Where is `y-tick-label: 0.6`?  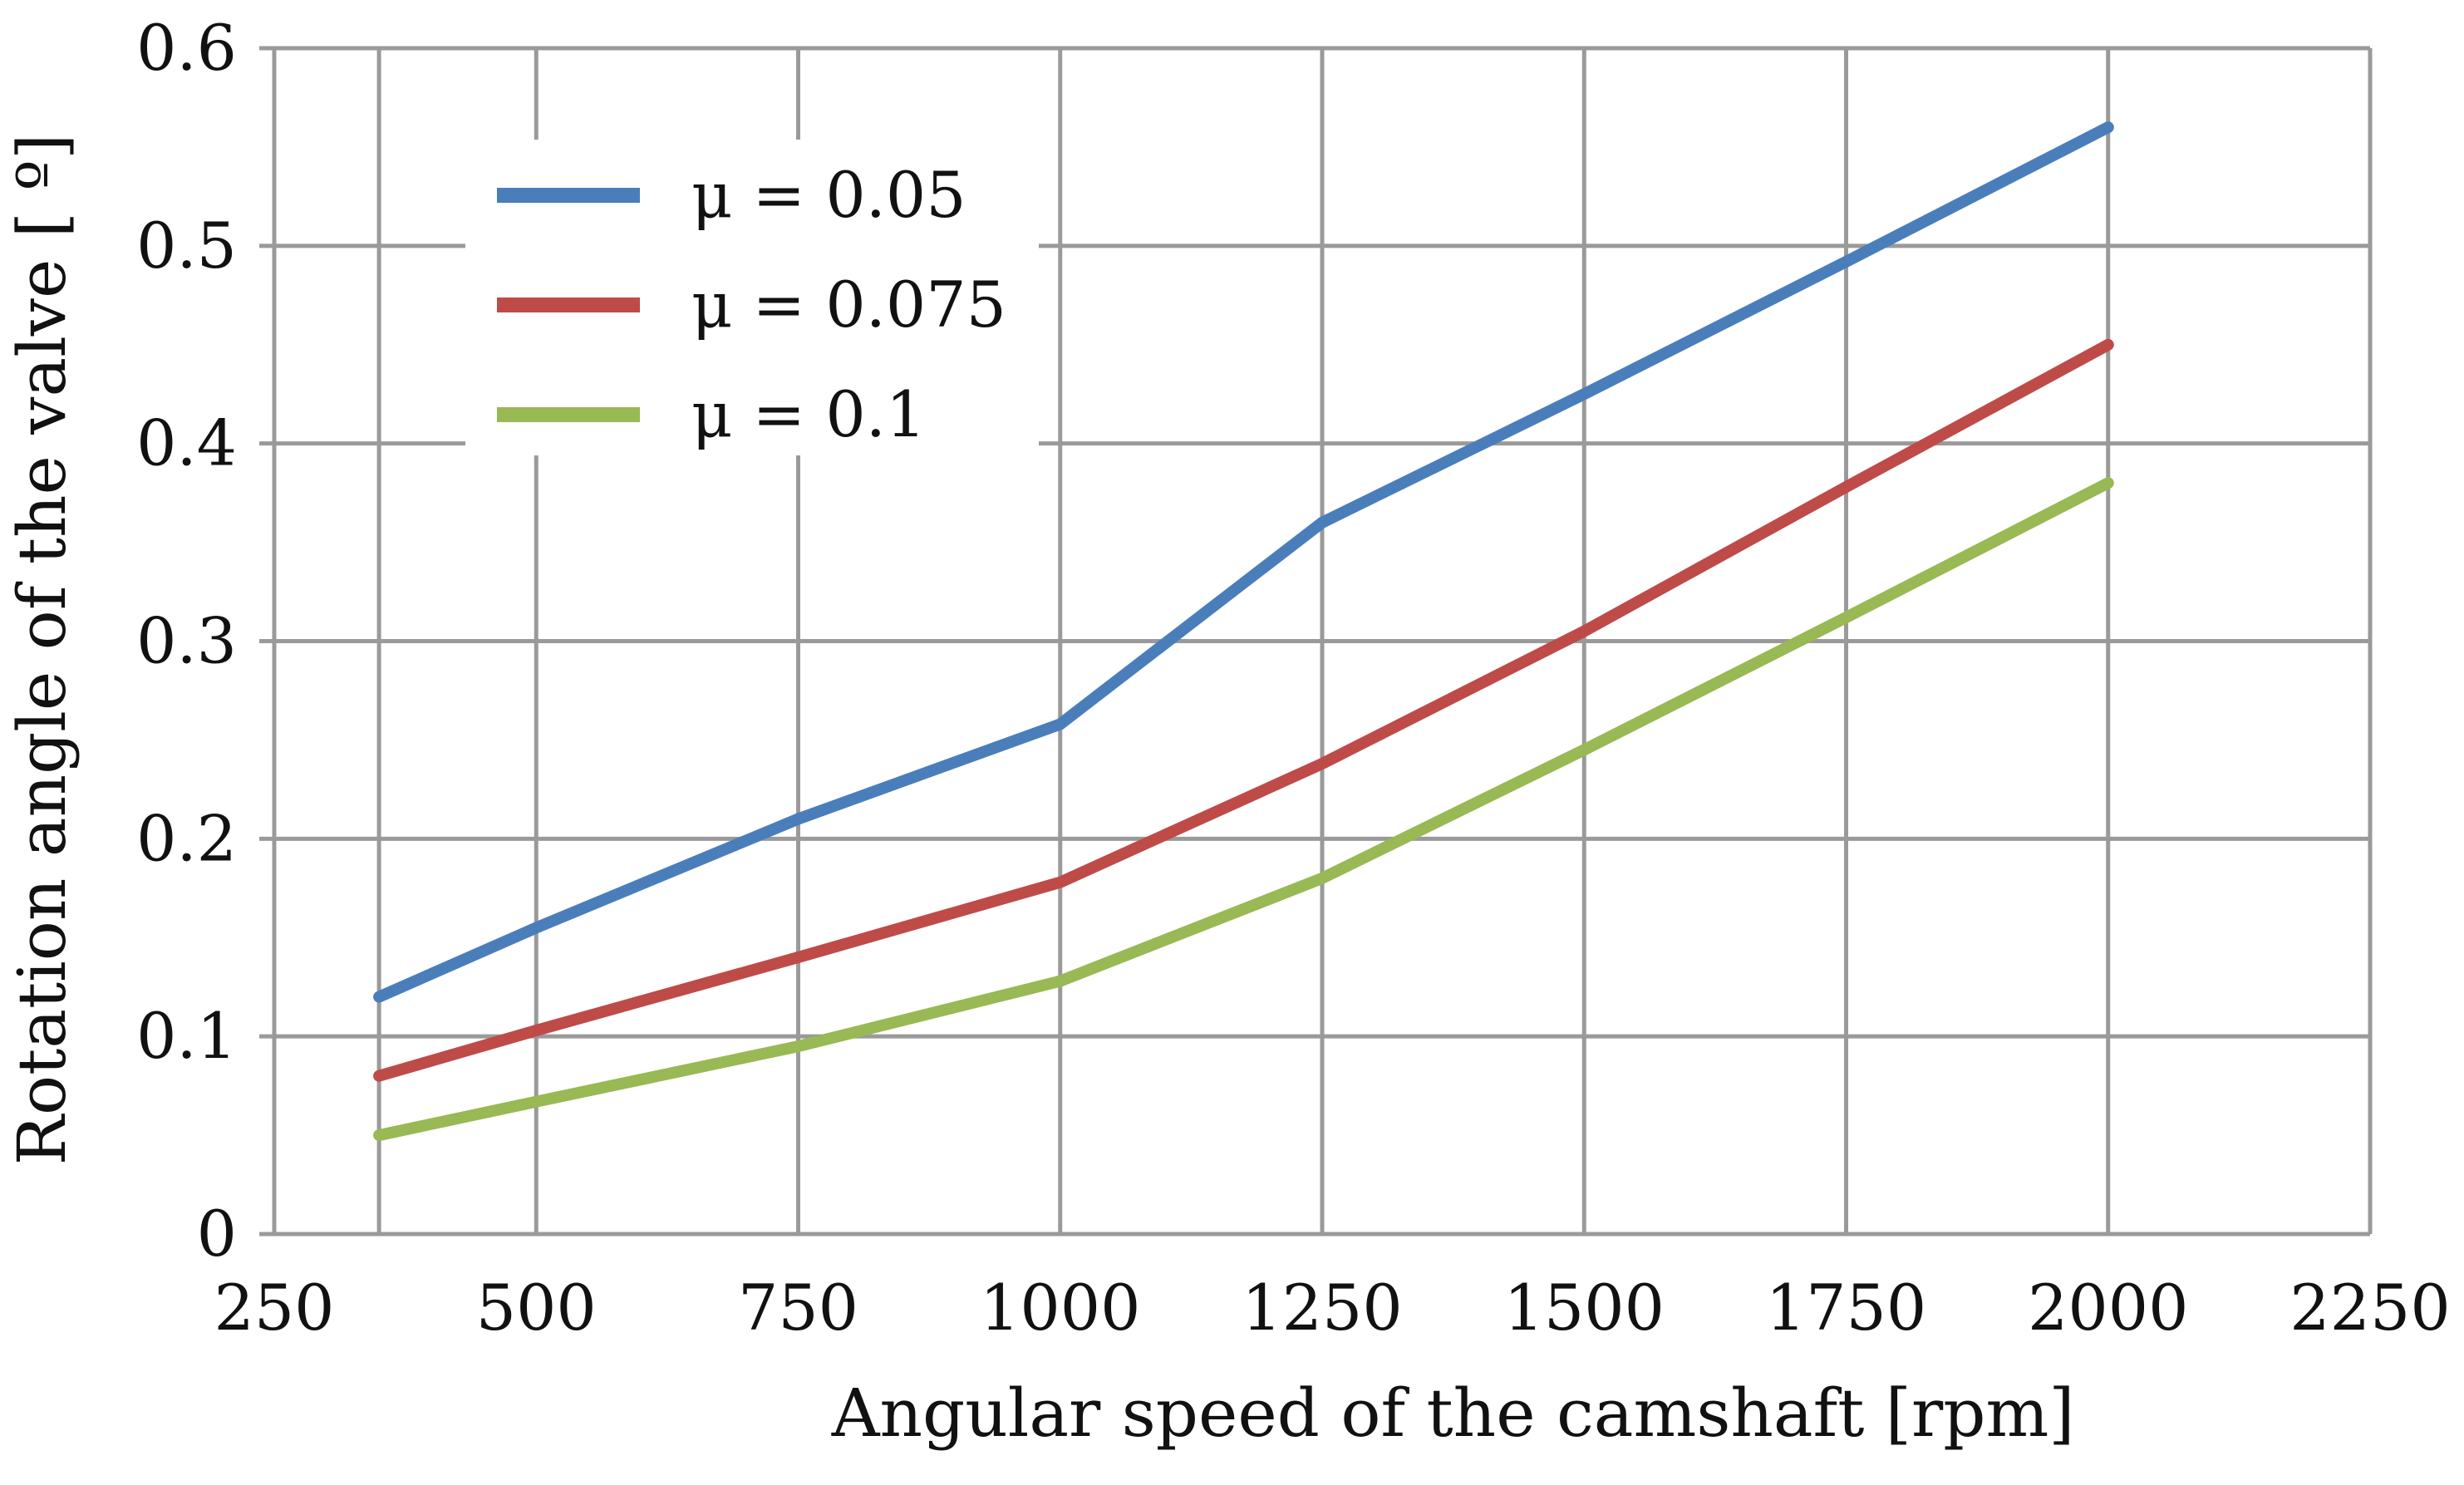
y-tick-label: 0.6 is located at coordinates (186, 48).